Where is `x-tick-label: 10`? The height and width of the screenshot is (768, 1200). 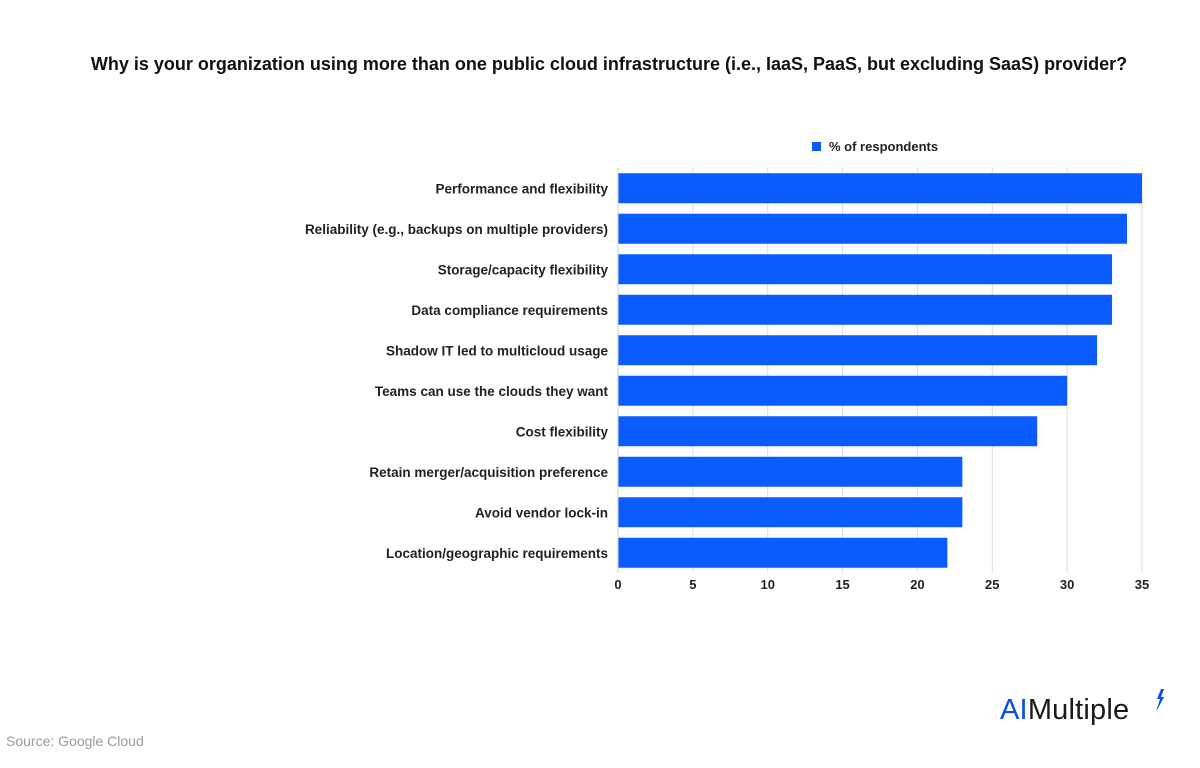
x-tick-label: 10 is located at coordinates (767, 584).